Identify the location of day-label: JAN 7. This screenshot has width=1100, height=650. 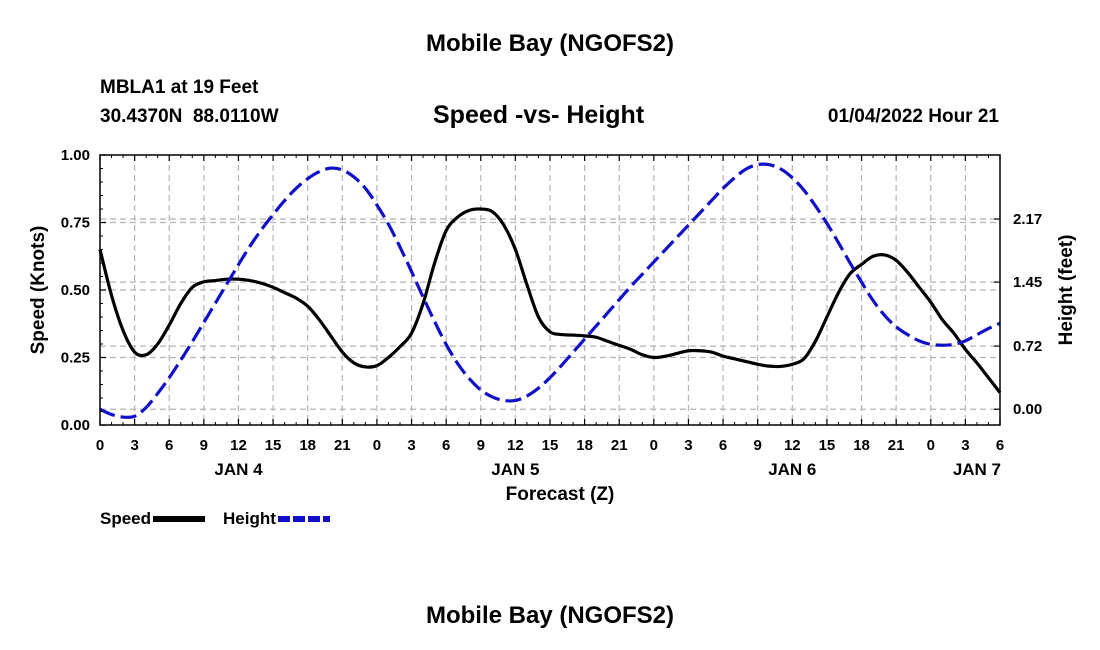
(977, 469).